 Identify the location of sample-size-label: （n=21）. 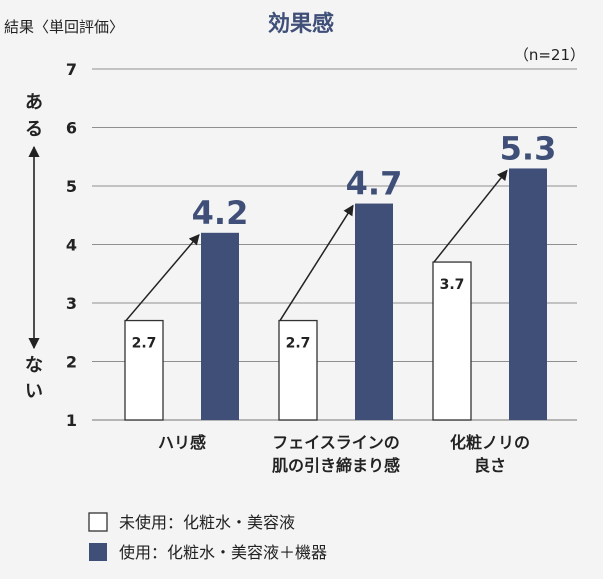
(549, 55).